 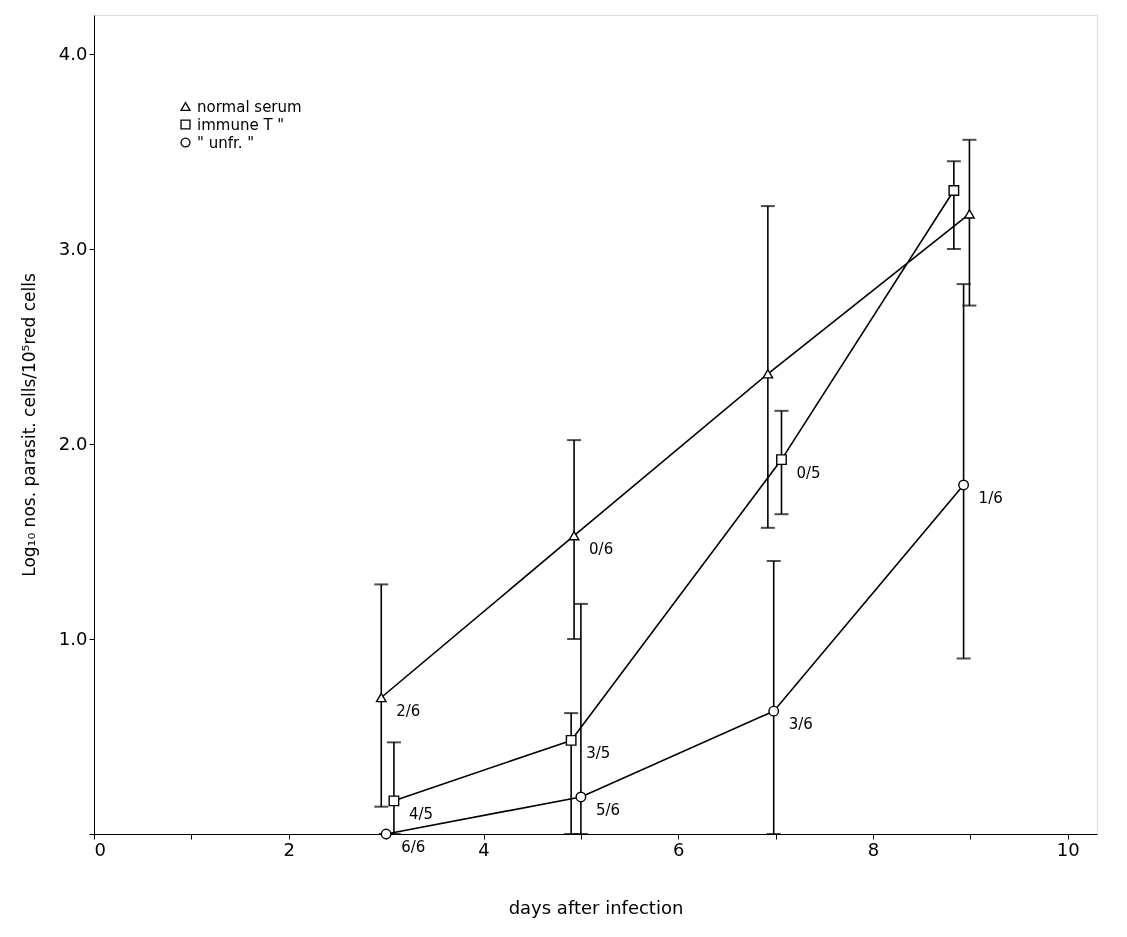 What do you see at coordinates (990, 497) in the screenshot?
I see `annotation: 1/6` at bounding box center [990, 497].